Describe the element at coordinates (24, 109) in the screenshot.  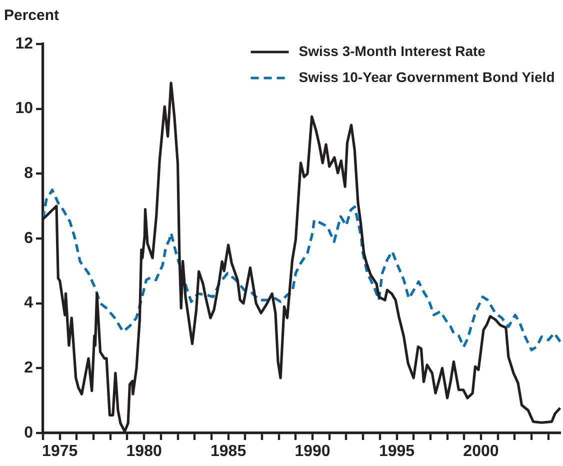
I see `y-tick-label: 10` at that location.